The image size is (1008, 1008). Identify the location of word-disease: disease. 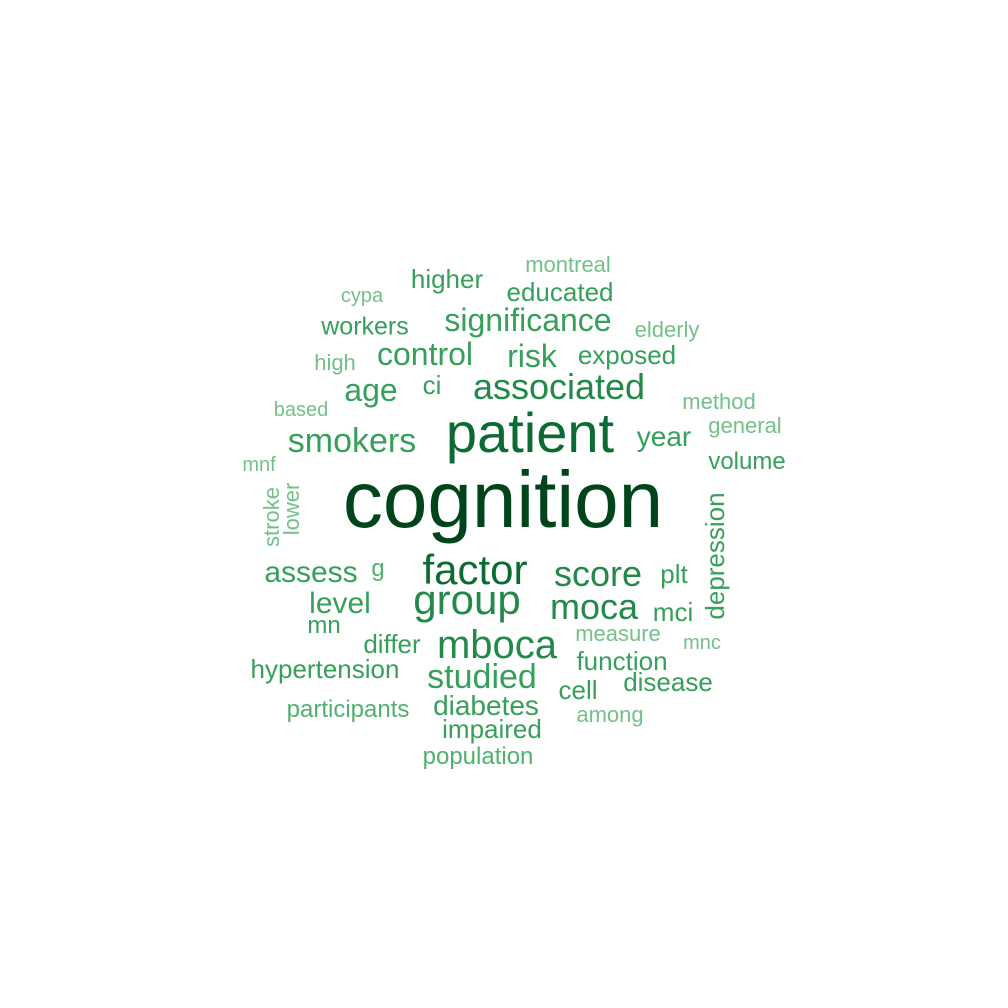
(668, 682).